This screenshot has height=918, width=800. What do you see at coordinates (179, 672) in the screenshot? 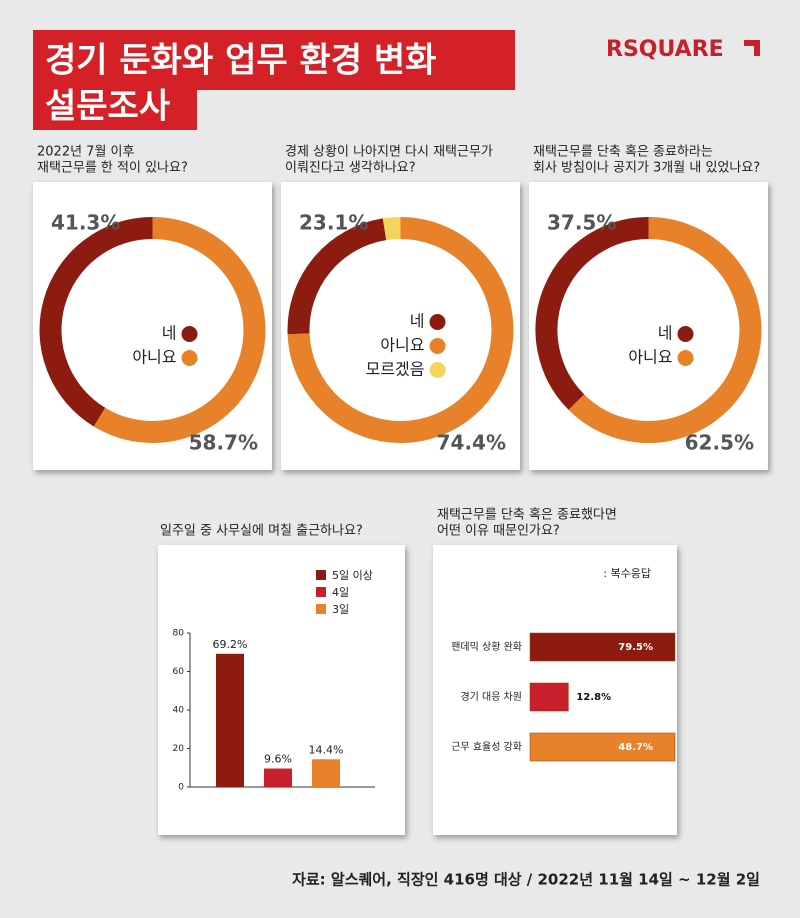
I see `y-tick-label: 60` at bounding box center [179, 672].